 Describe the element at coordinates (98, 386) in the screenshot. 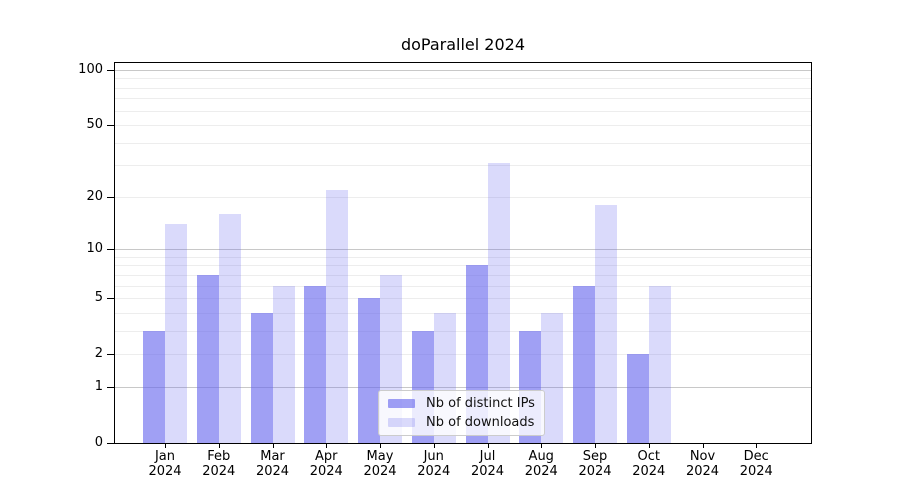

I see `y-tick-label: 1` at that location.